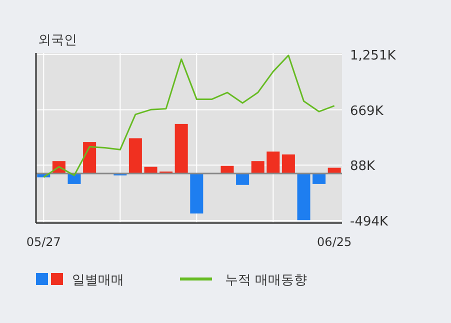  I want to click on y-tick-label: -494K, so click(369, 222).